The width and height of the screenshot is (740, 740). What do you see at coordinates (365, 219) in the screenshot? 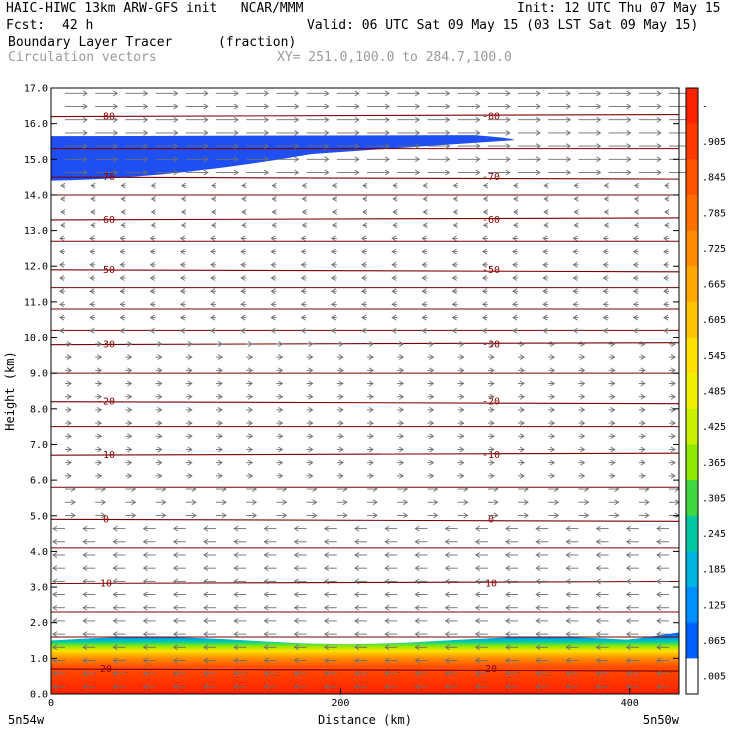
I see `temperature-contour` at bounding box center [365, 219].